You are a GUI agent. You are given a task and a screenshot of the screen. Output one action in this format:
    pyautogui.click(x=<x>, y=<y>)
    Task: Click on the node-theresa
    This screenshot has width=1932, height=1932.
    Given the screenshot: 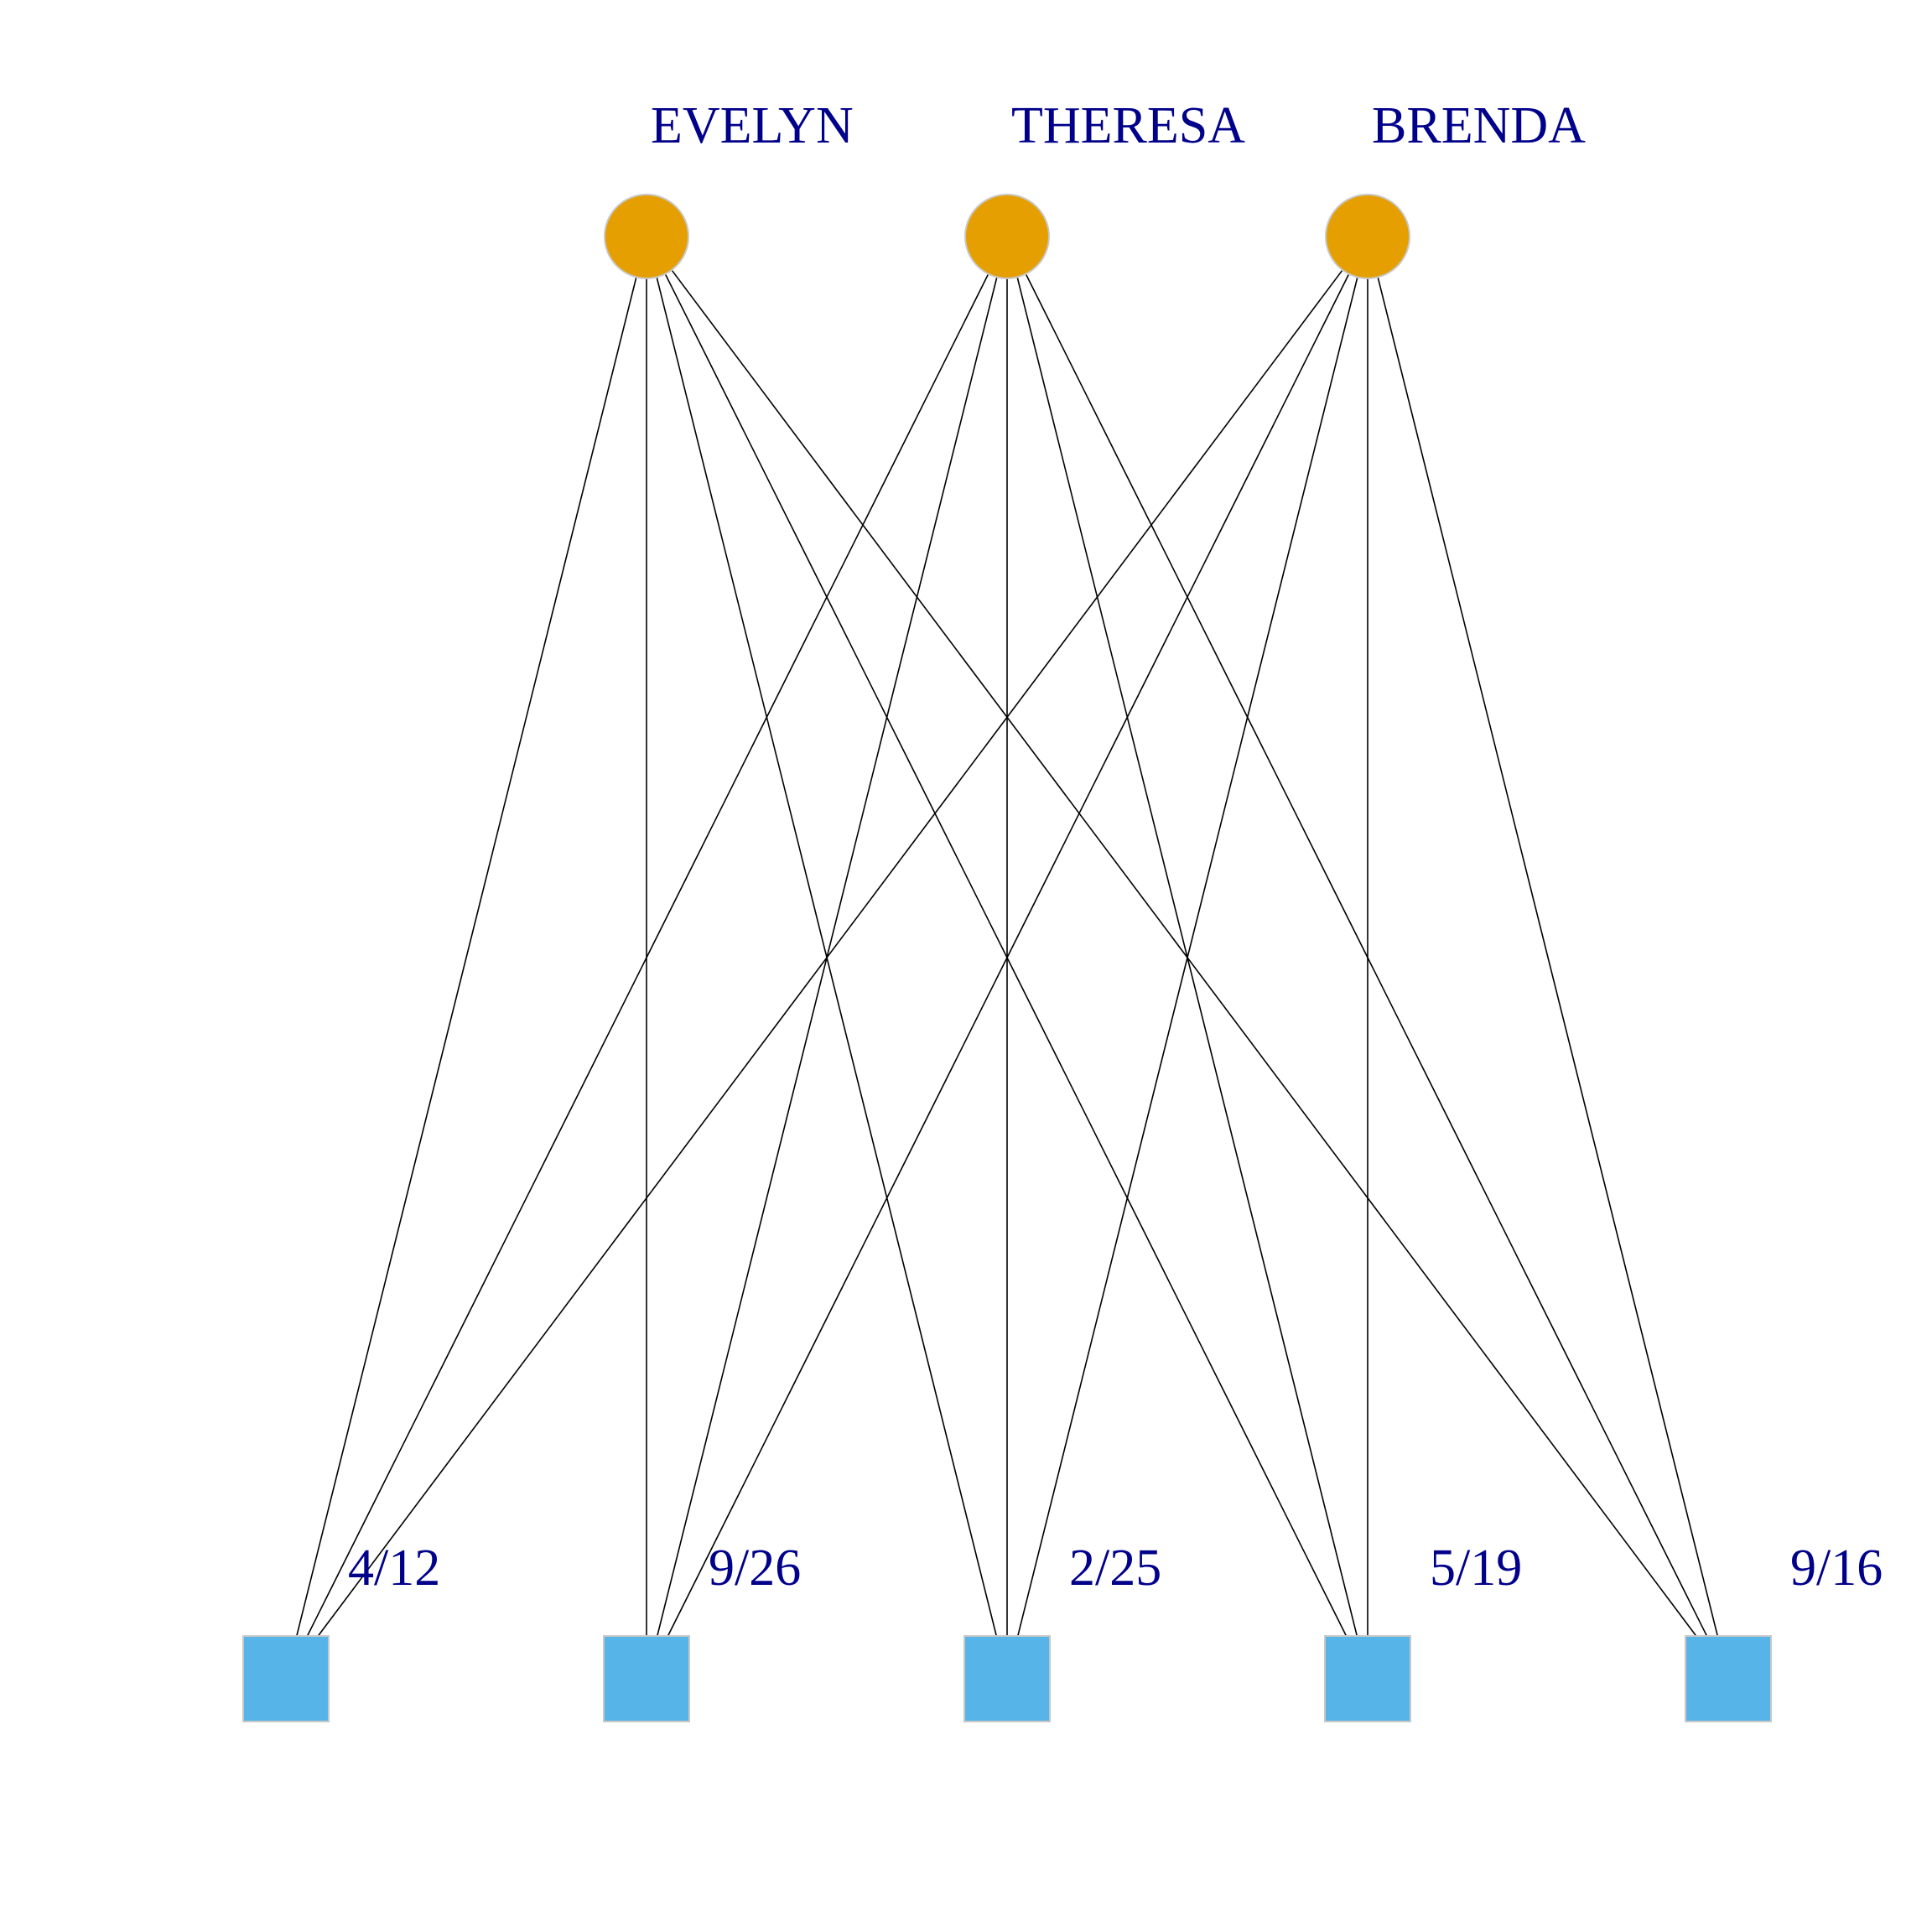 What is the action you would take?
    pyautogui.click(x=1007, y=236)
    